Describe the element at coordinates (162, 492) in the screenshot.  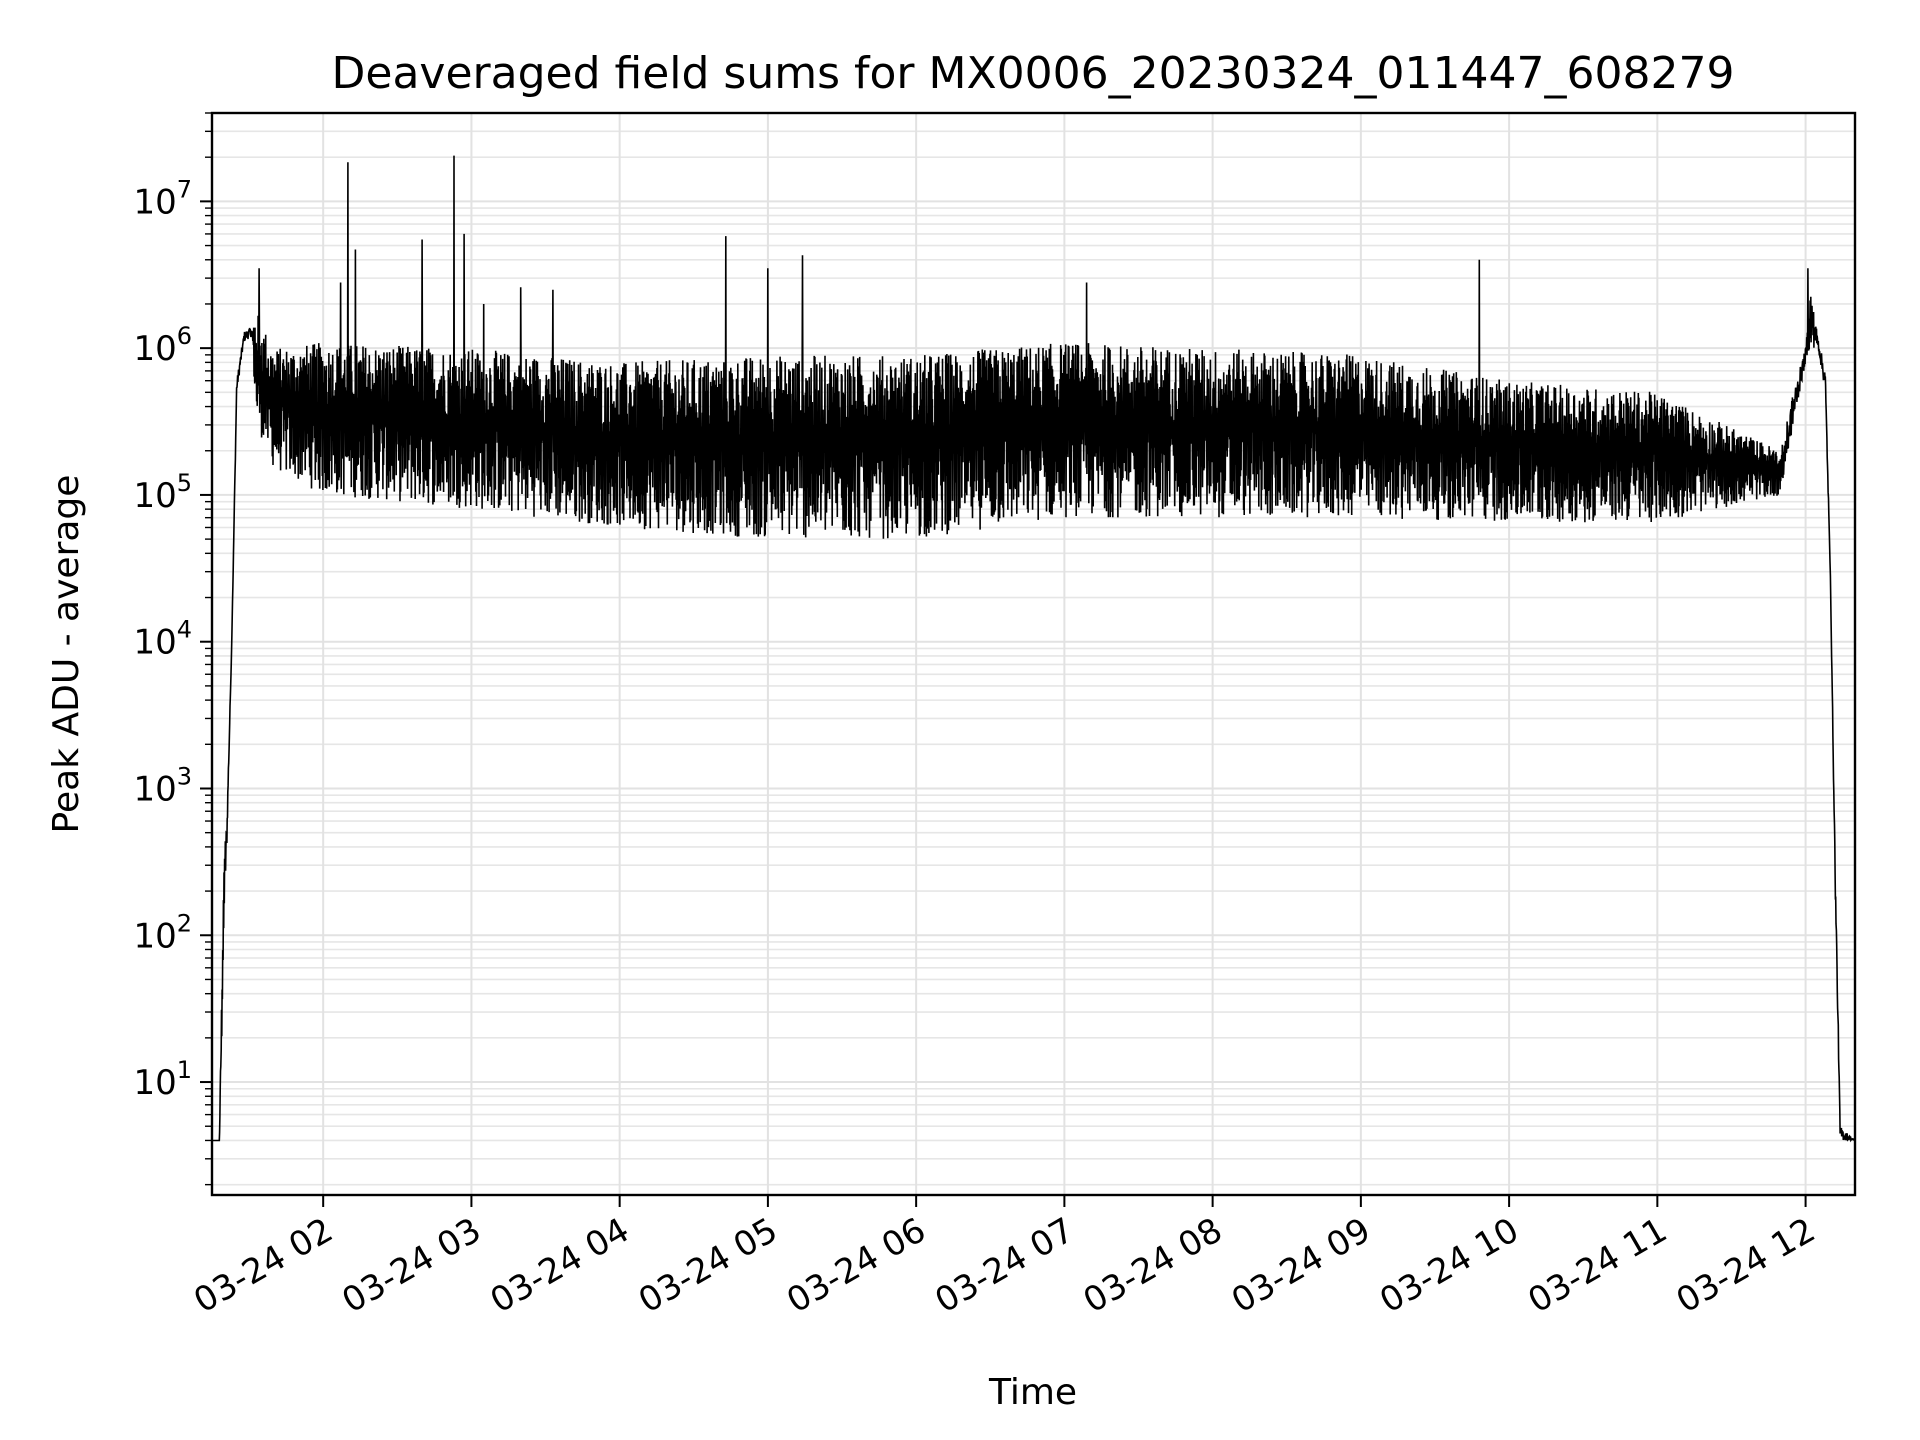
I see `y-tick-label: 10⁵` at that location.